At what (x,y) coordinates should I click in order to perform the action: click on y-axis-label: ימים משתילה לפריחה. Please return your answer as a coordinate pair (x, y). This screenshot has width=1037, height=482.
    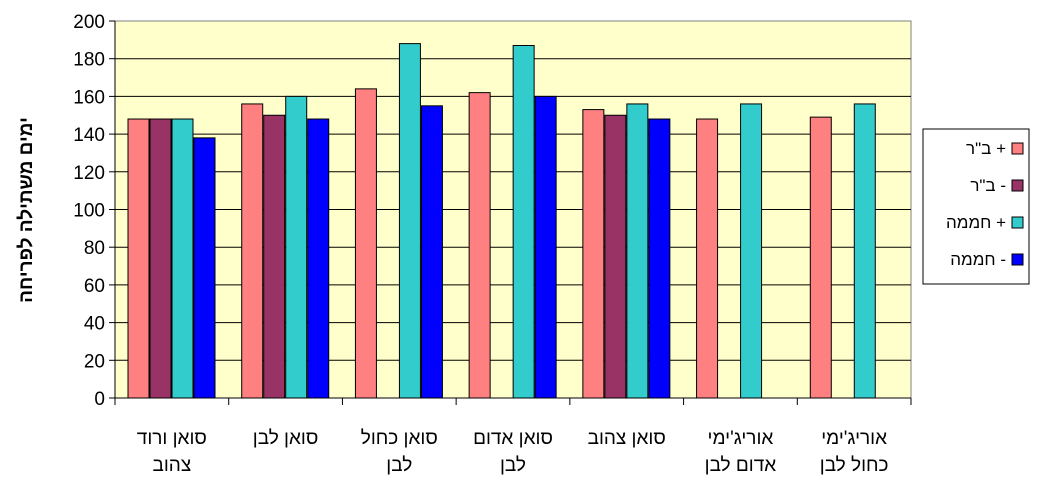
    Looking at the image, I should click on (26, 210).